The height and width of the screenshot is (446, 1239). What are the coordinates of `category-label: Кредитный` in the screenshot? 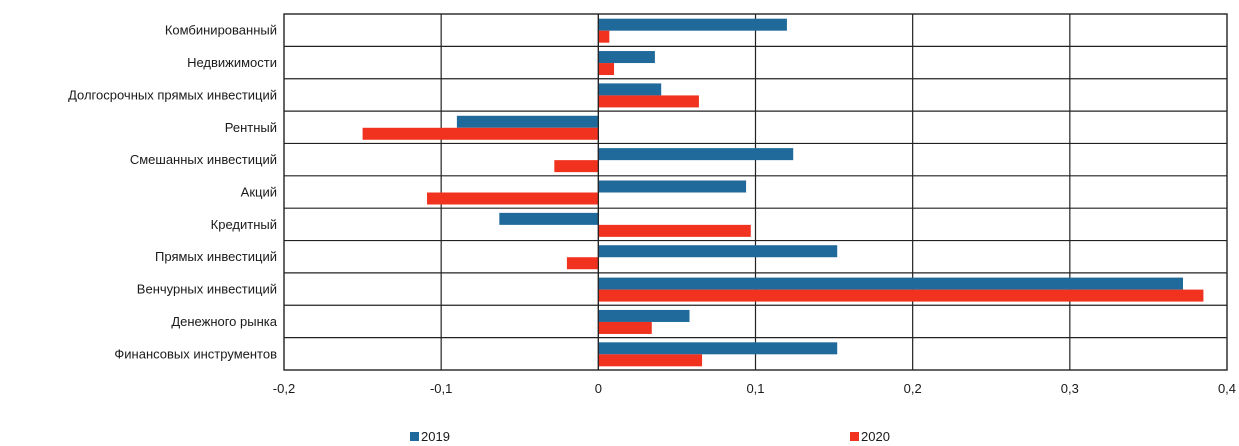 It's located at (244, 224).